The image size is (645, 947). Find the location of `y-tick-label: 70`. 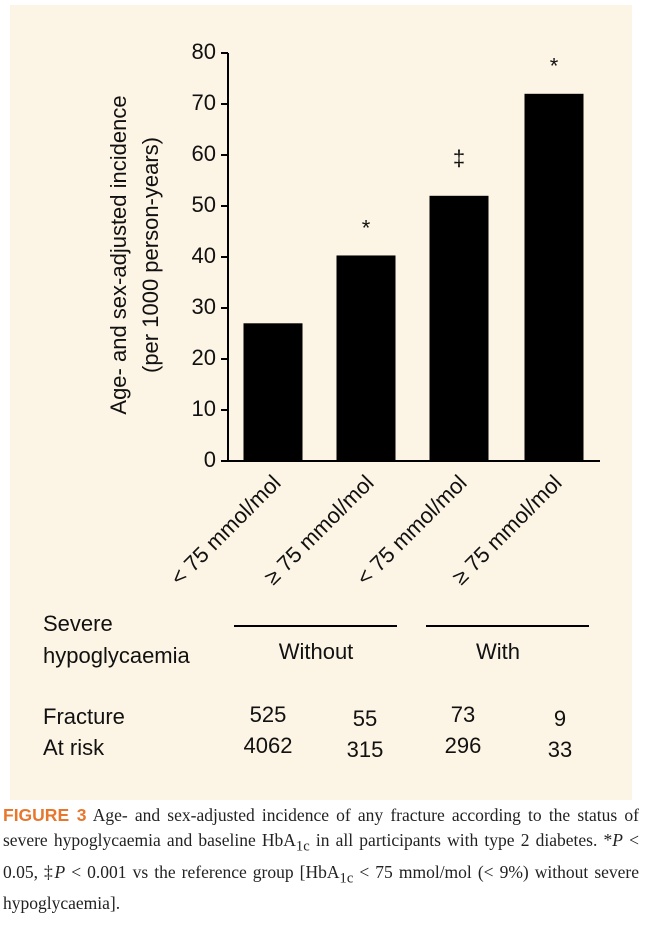

y-tick-label: 70 is located at coordinates (204, 102).